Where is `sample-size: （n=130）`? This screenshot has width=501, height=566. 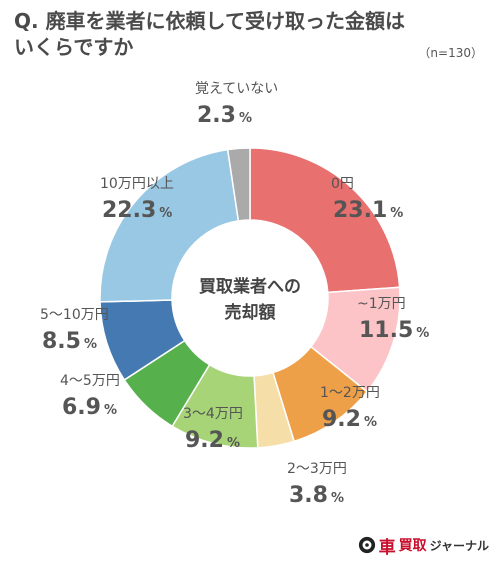 sample-size: （n=130） is located at coordinates (450, 53).